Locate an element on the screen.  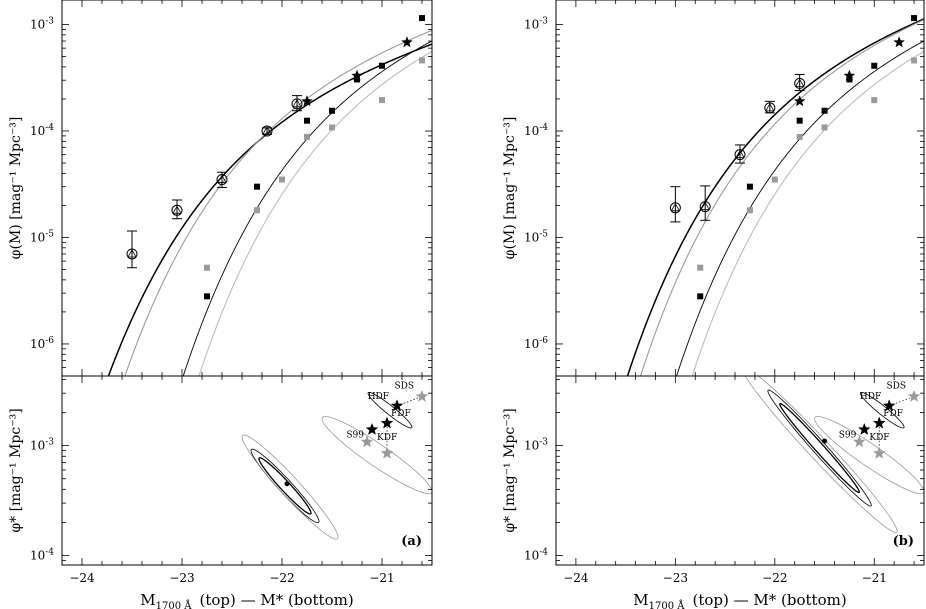
survey-label: FDF is located at coordinates (401, 414).